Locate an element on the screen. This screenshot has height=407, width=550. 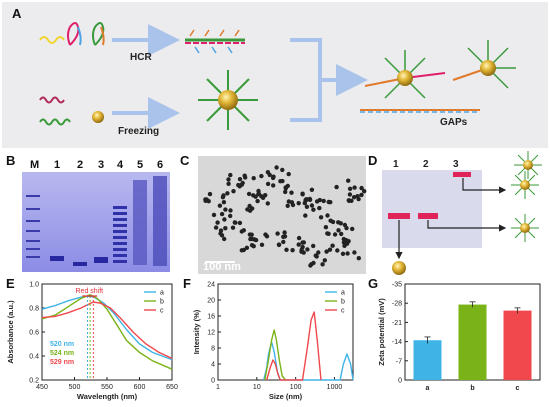
plot-frame is located at coordinates (285, 332).